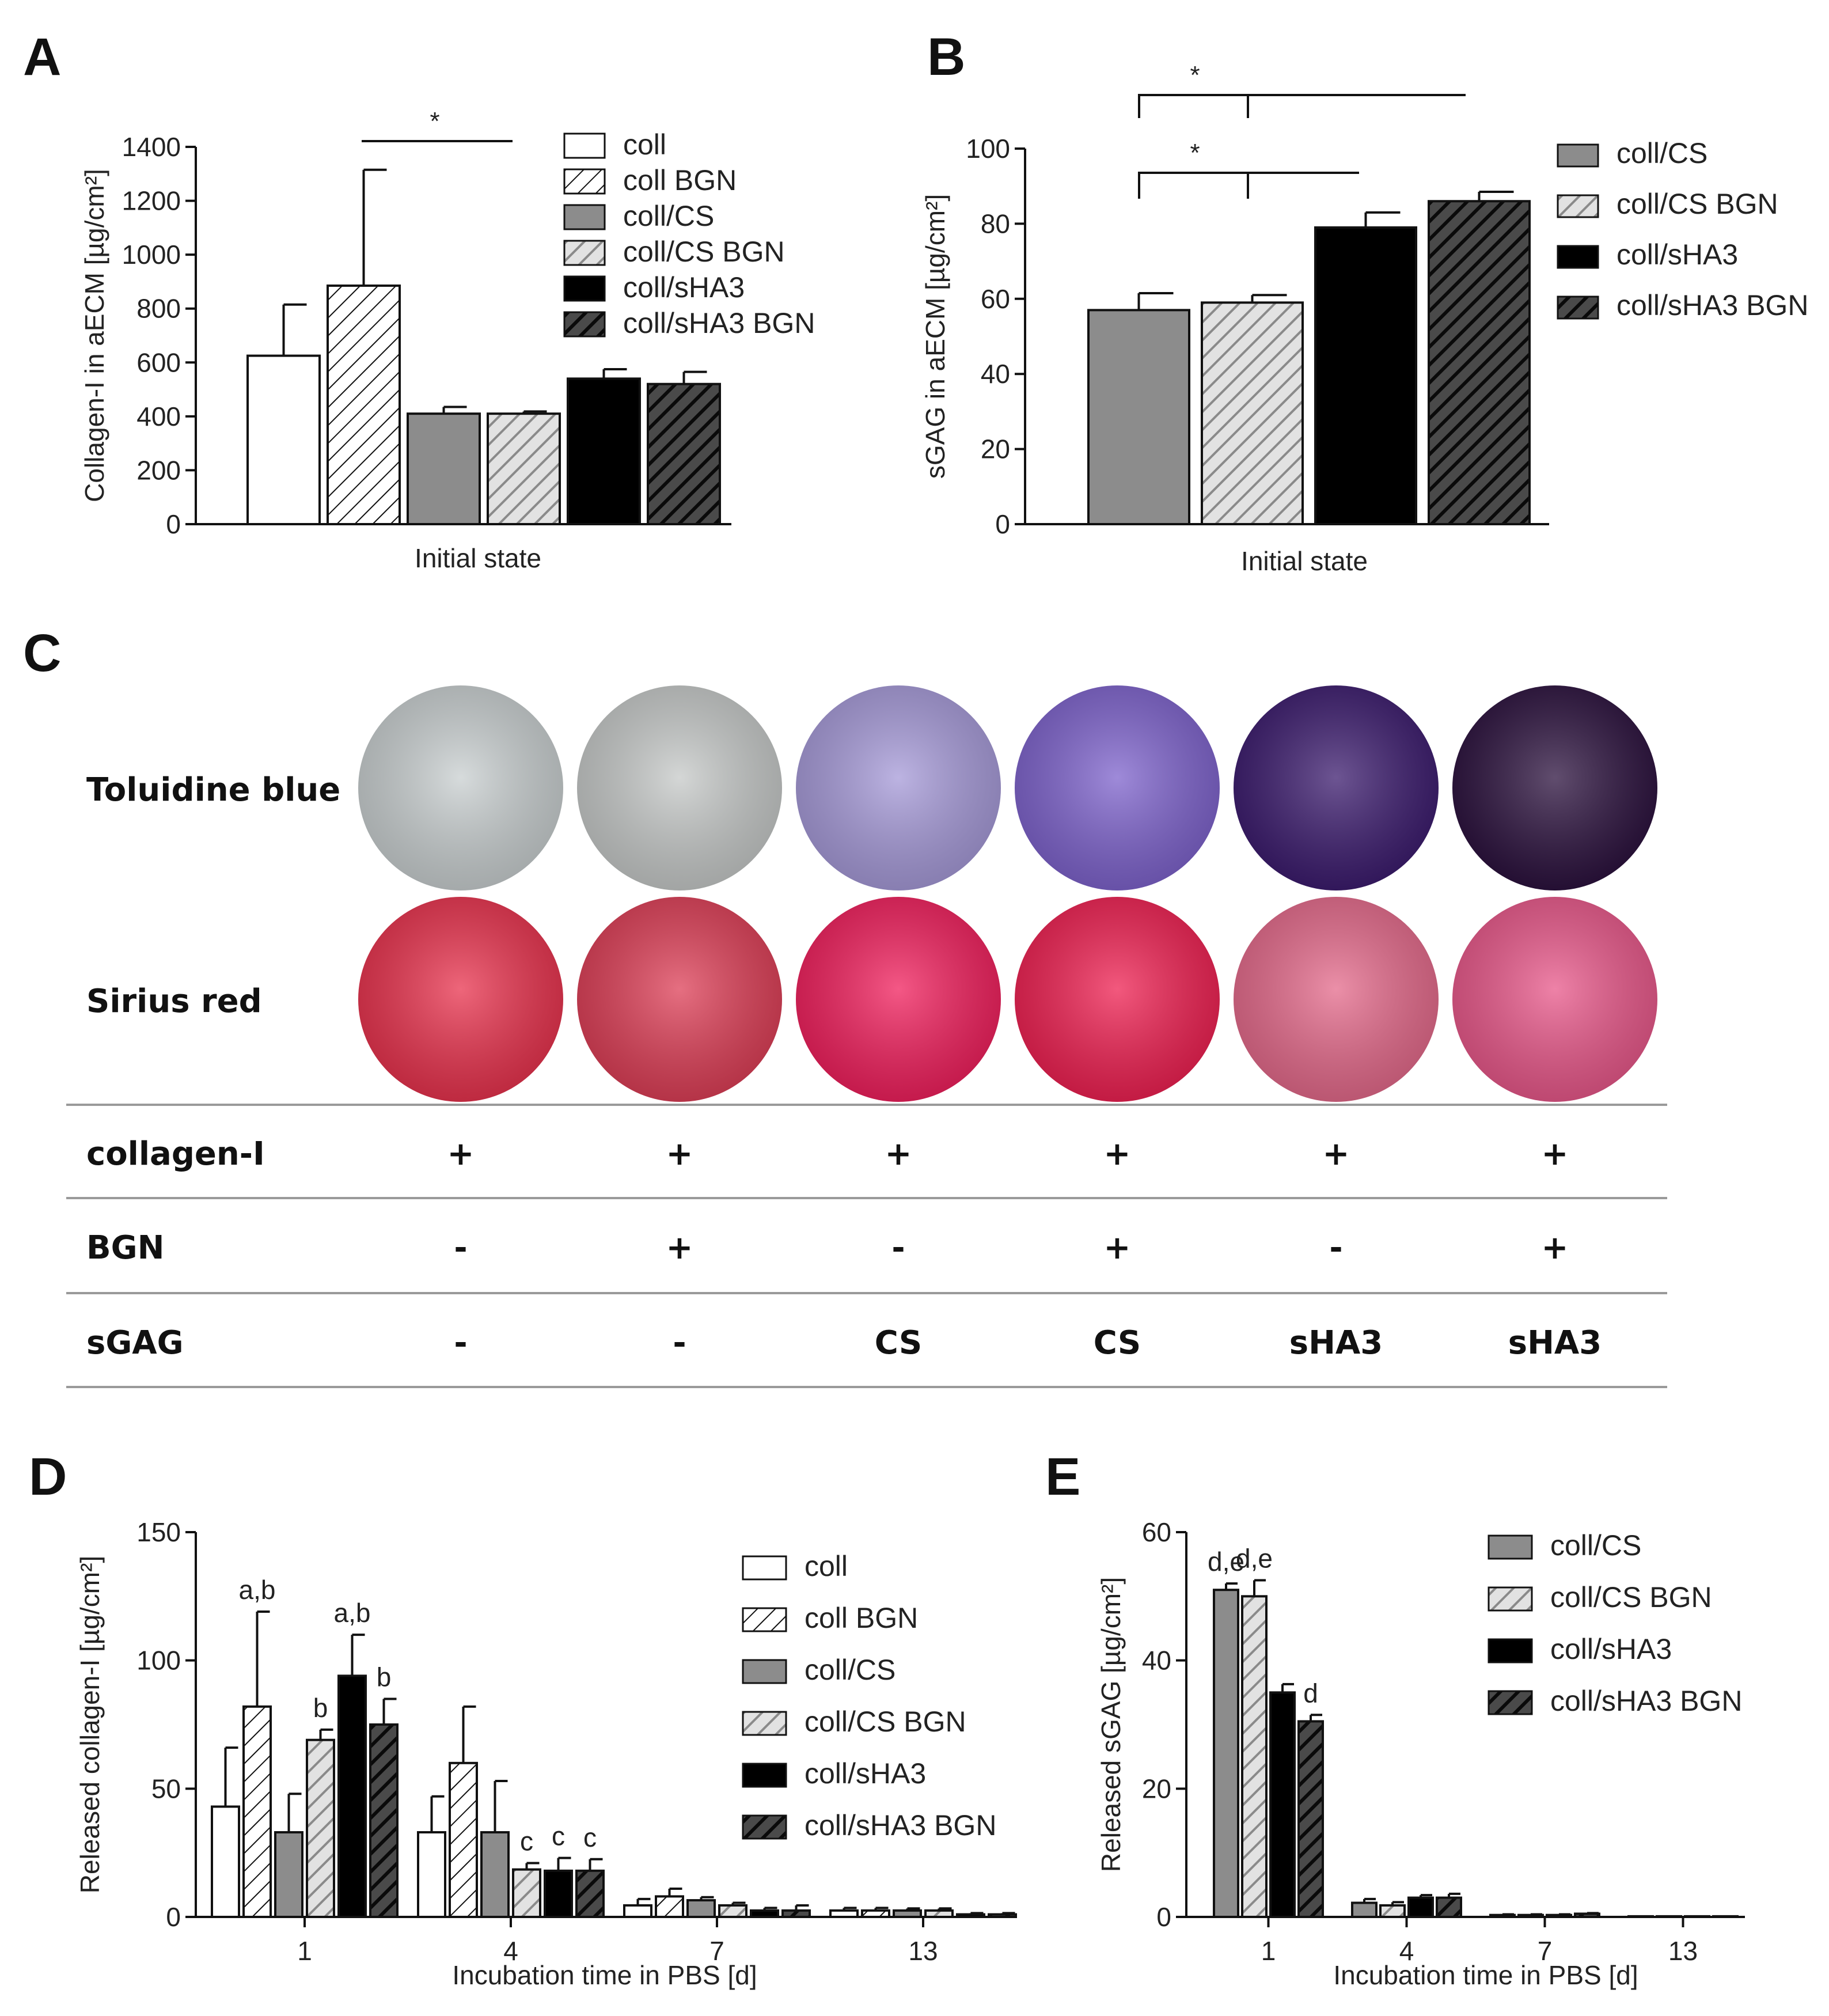 The height and width of the screenshot is (2016, 1829). What do you see at coordinates (151, 255) in the screenshot?
I see `y-tick-label: 1000` at bounding box center [151, 255].